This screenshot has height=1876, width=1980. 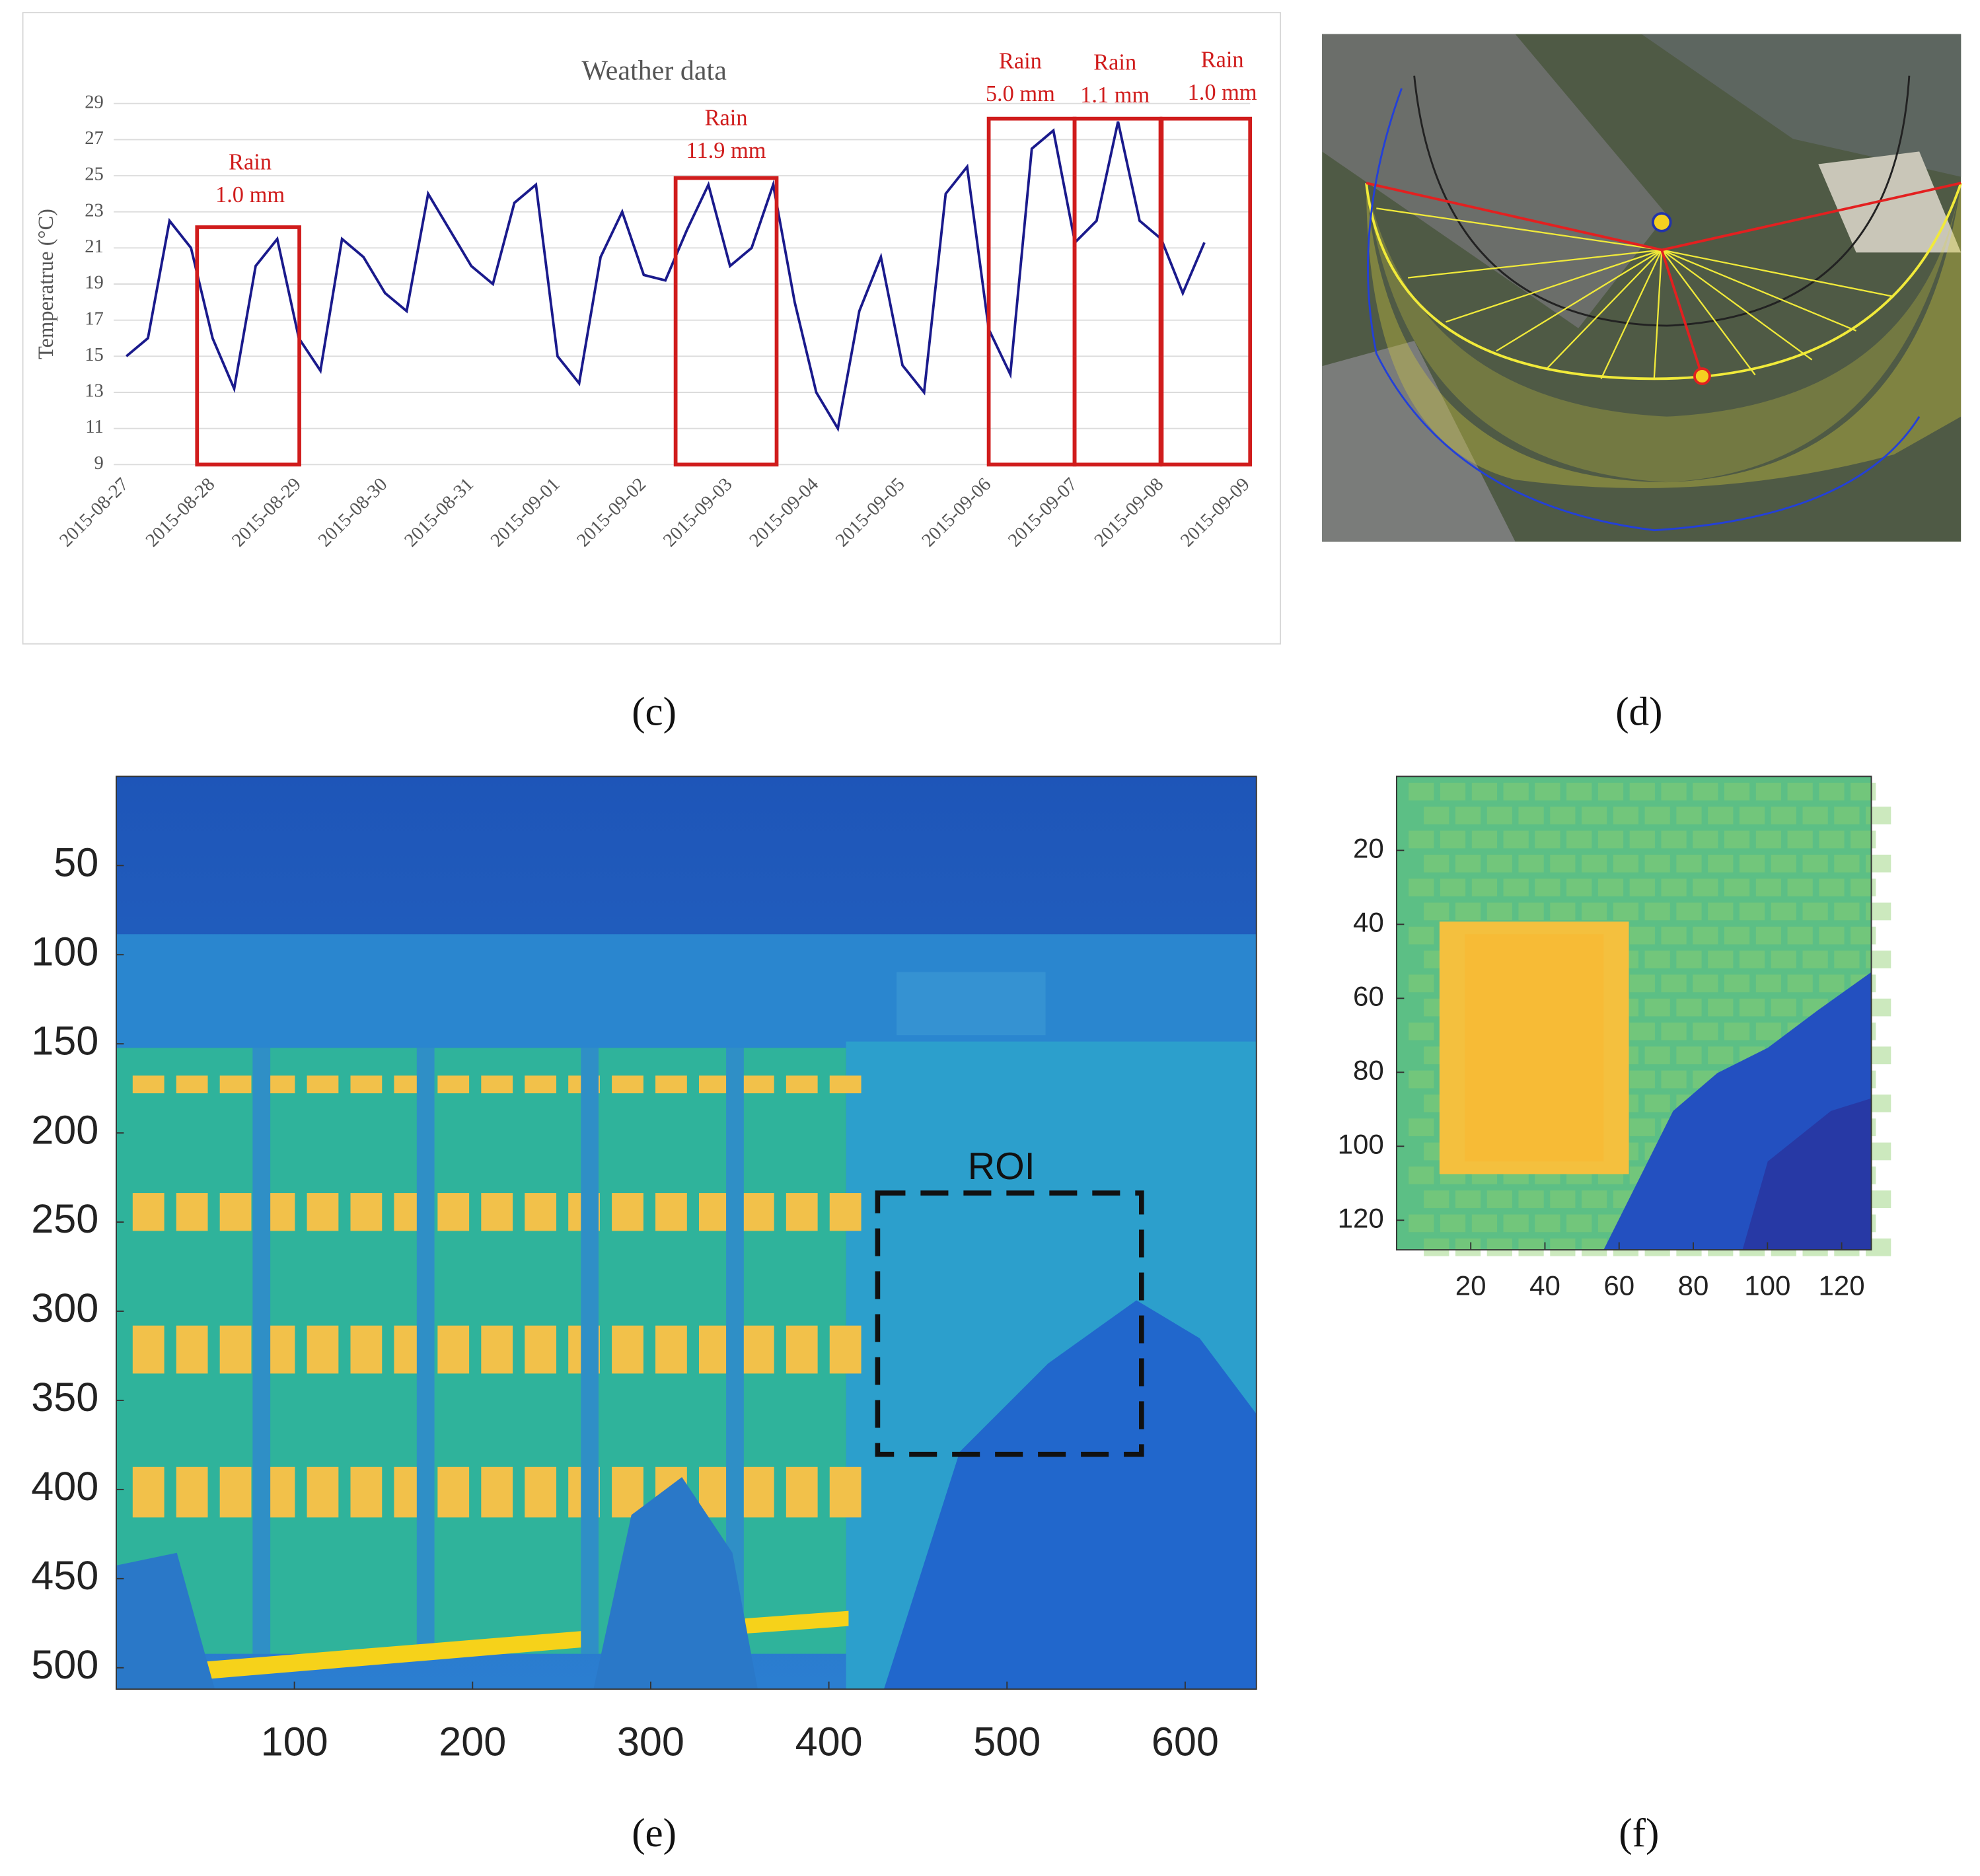 I want to click on y-tick-label: 250, so click(x=64, y=1218).